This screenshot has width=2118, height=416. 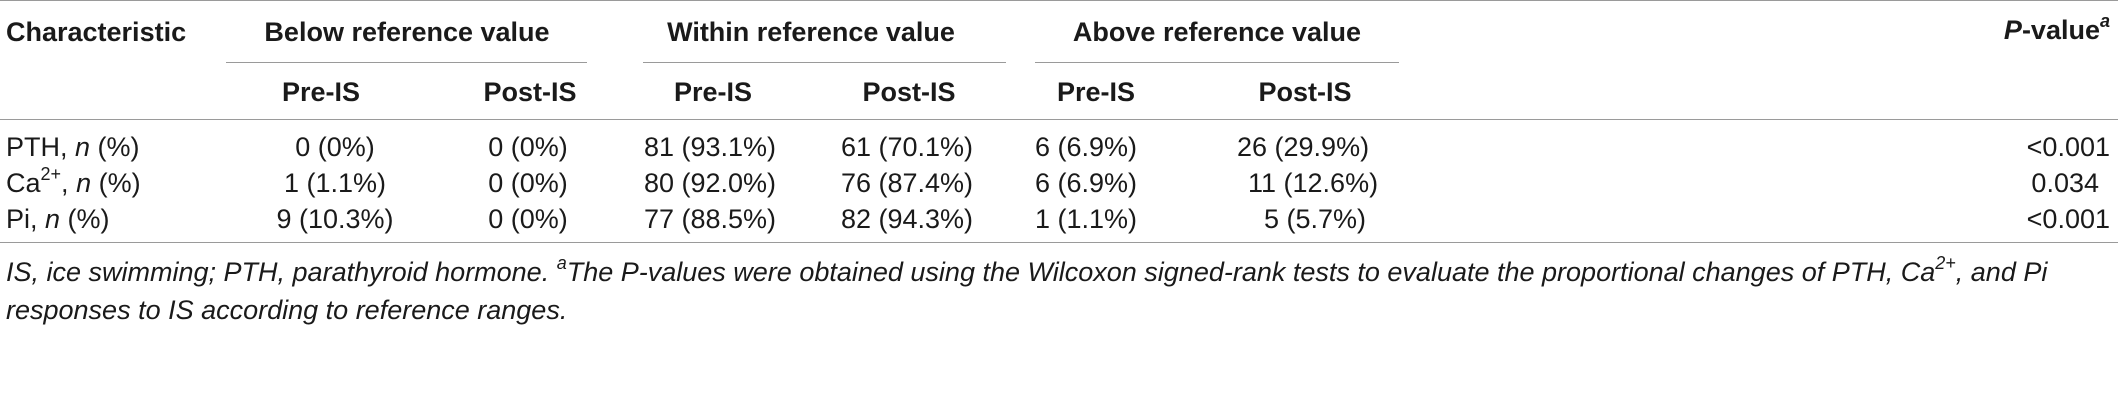 What do you see at coordinates (69, 183) in the screenshot?
I see `row-label-comma: ,` at bounding box center [69, 183].